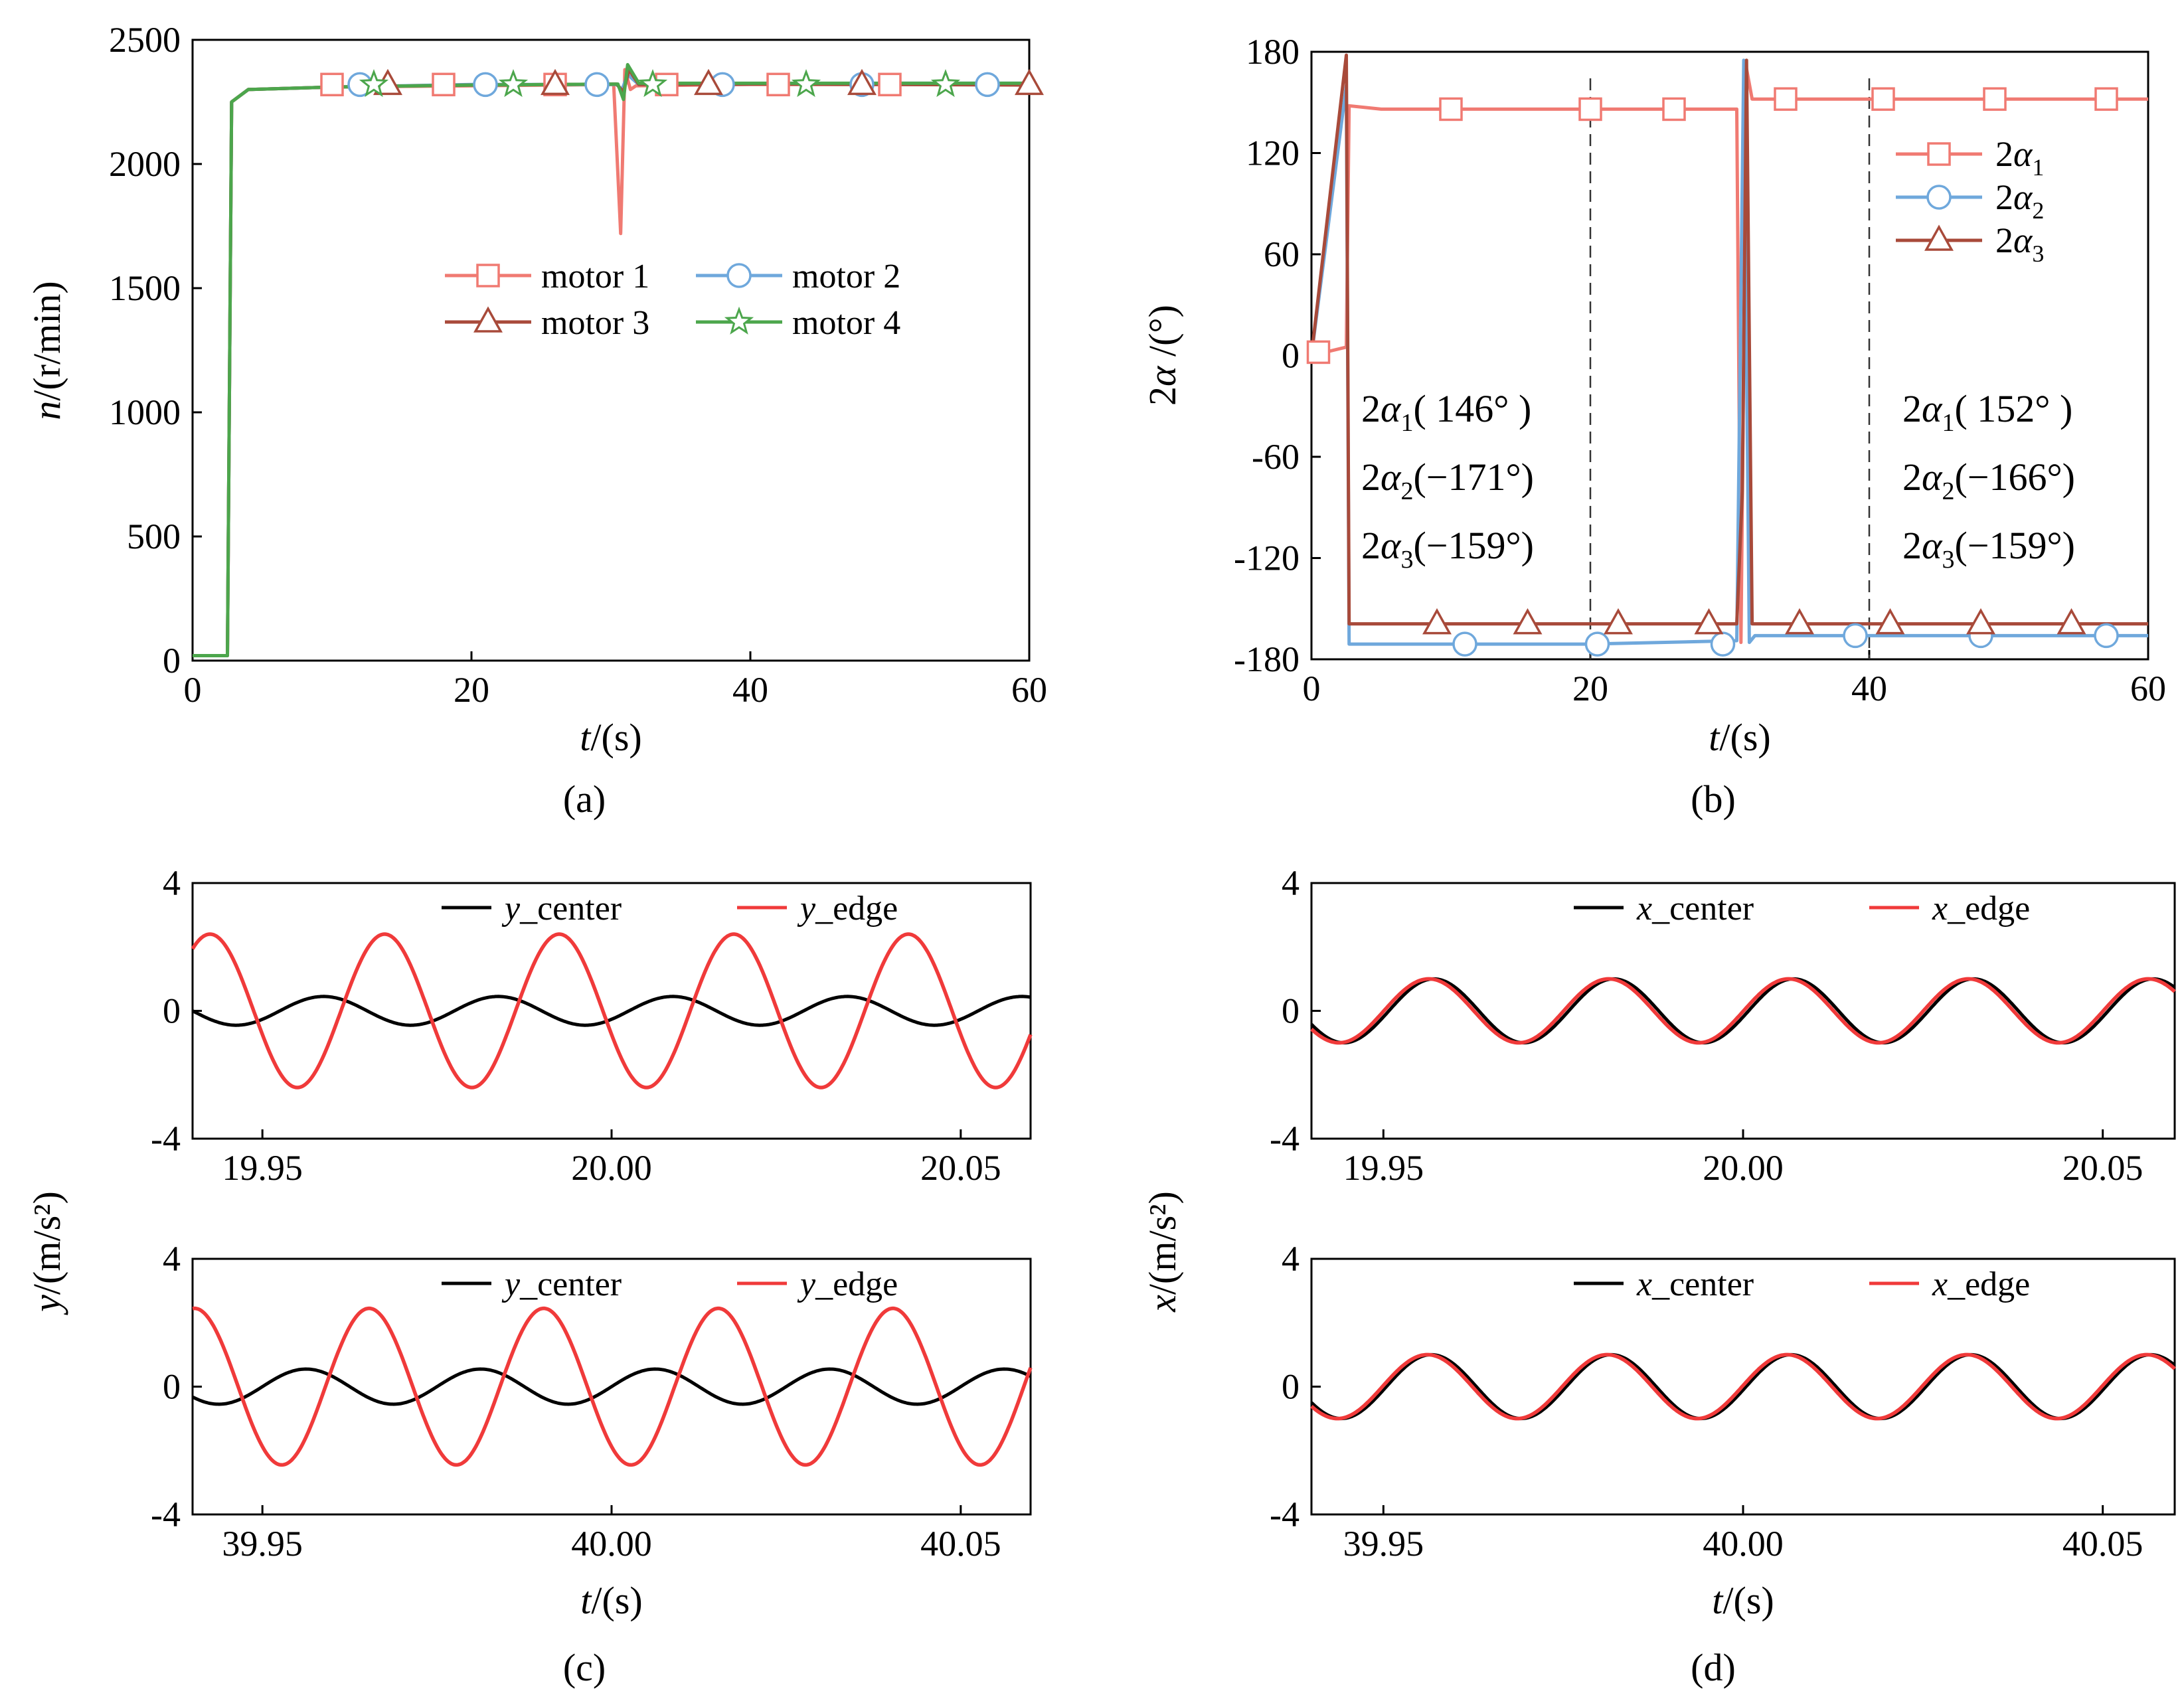 The width and height of the screenshot is (2184, 1703). What do you see at coordinates (2148, 688) in the screenshot?
I see `panel-b-x-tick-label: 60` at bounding box center [2148, 688].